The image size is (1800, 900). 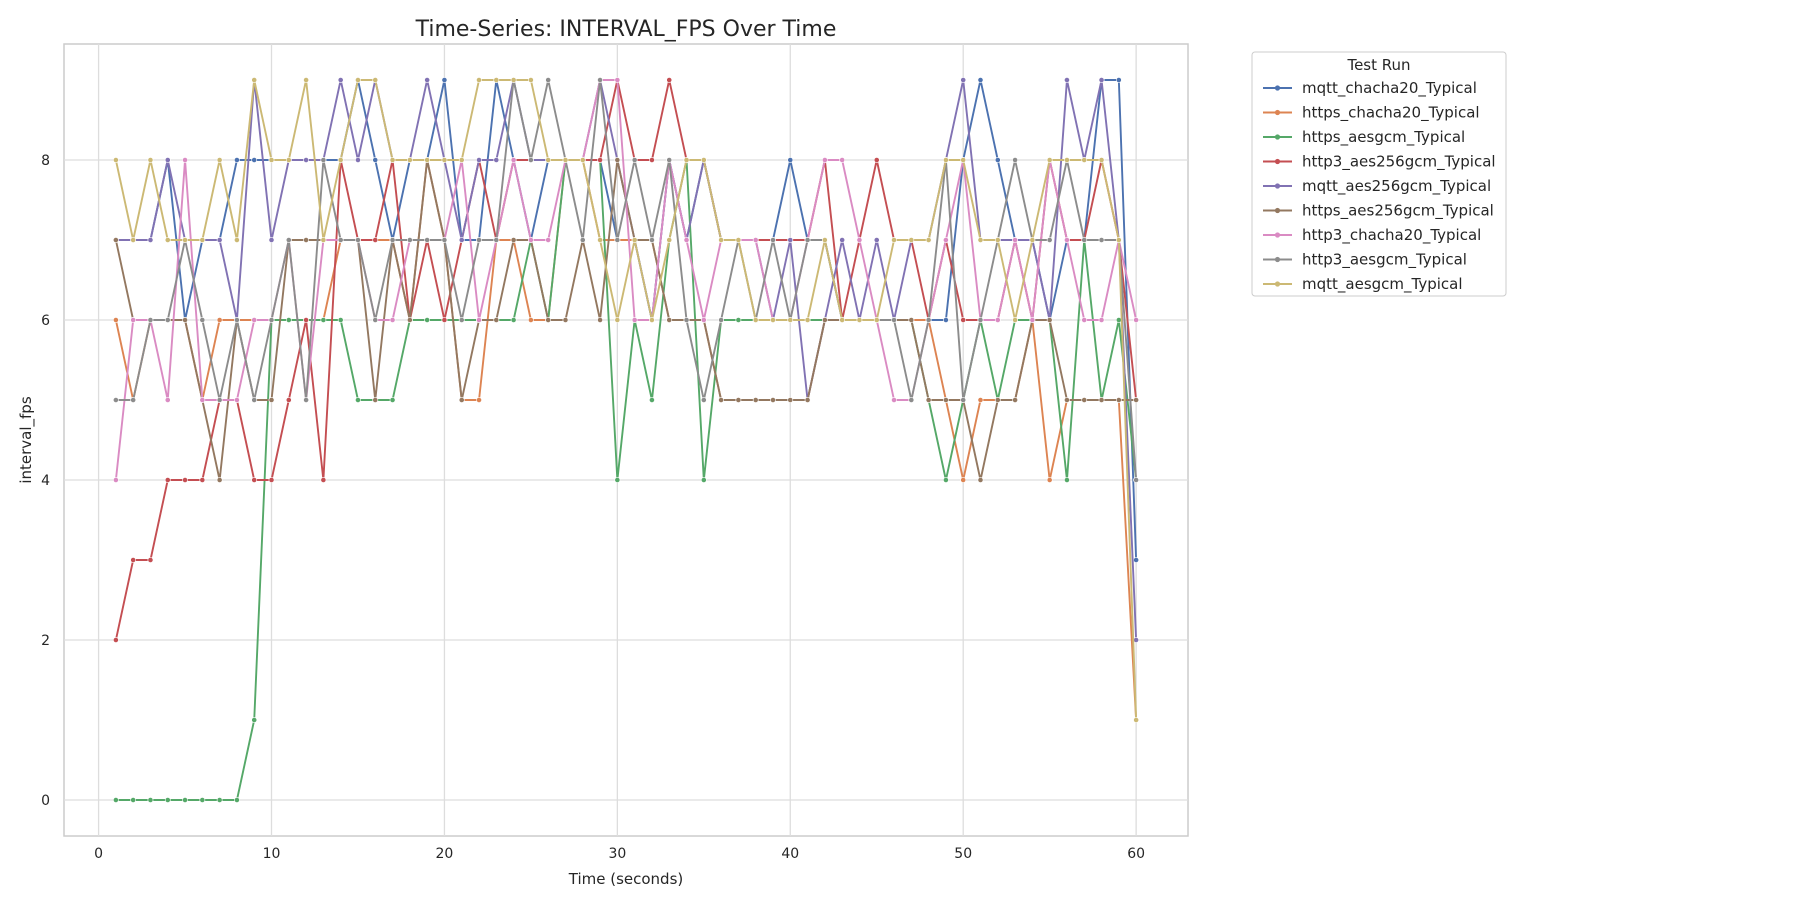 What do you see at coordinates (1391, 113) in the screenshot?
I see `legend-label: https_chacha20_Typical` at bounding box center [1391, 113].